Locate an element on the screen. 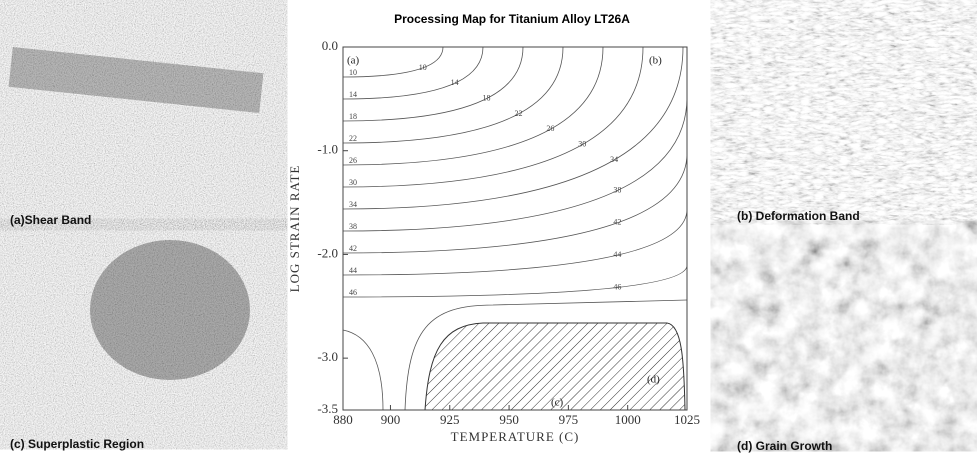 Image resolution: width=977 pixels, height=459 pixels. panel-caption: (a)Shear Band is located at coordinates (50, 220).